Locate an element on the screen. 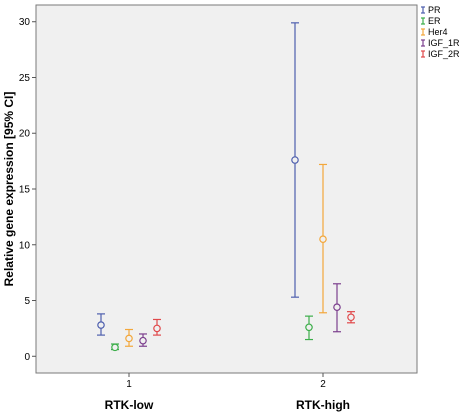 Image resolution: width=461 pixels, height=415 pixels. legend-item: Her4 is located at coordinates (434, 32).